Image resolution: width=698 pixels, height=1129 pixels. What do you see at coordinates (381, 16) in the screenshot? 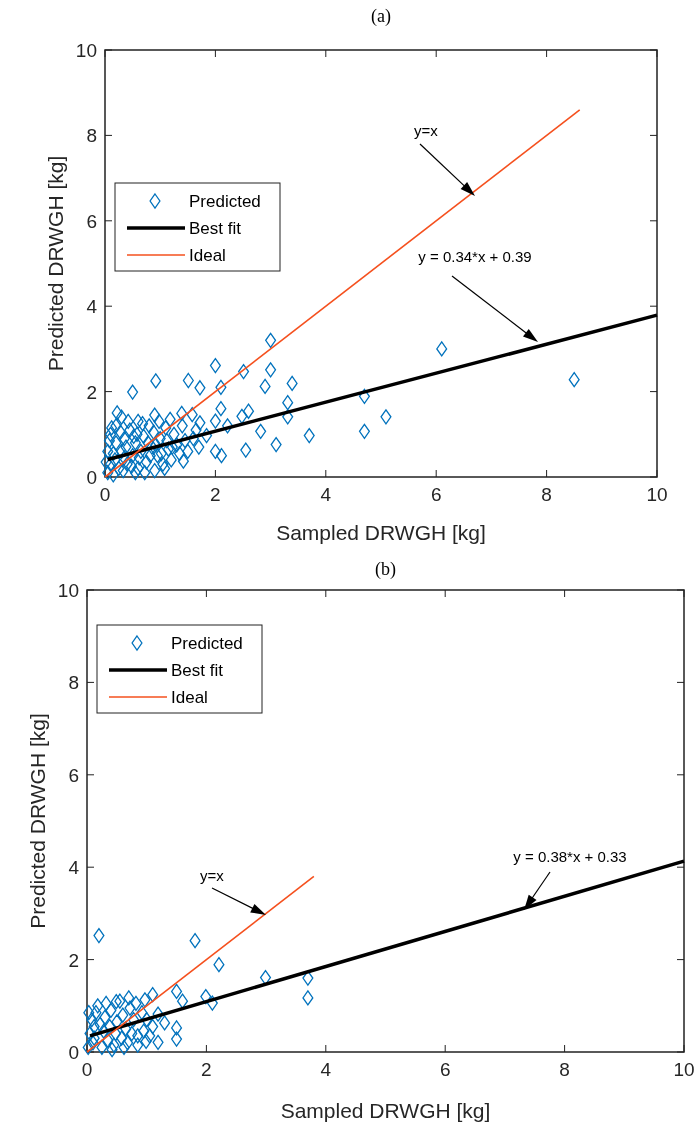
I see `chart-title: (a)` at bounding box center [381, 16].